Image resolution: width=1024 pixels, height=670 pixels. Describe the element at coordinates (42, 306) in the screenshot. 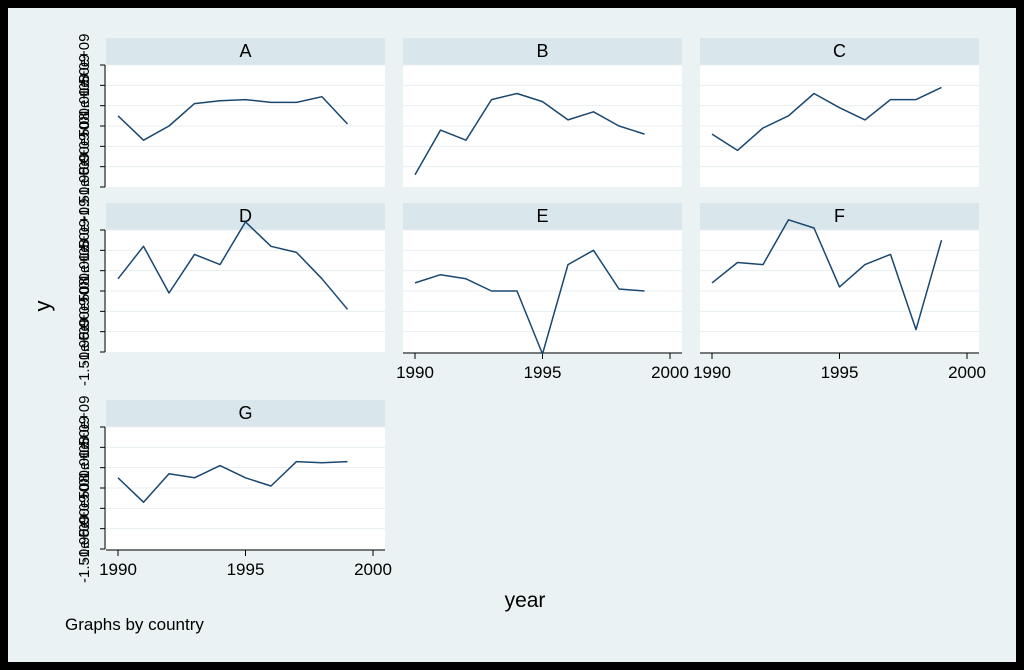

I see `y-axis-title: y` at that location.